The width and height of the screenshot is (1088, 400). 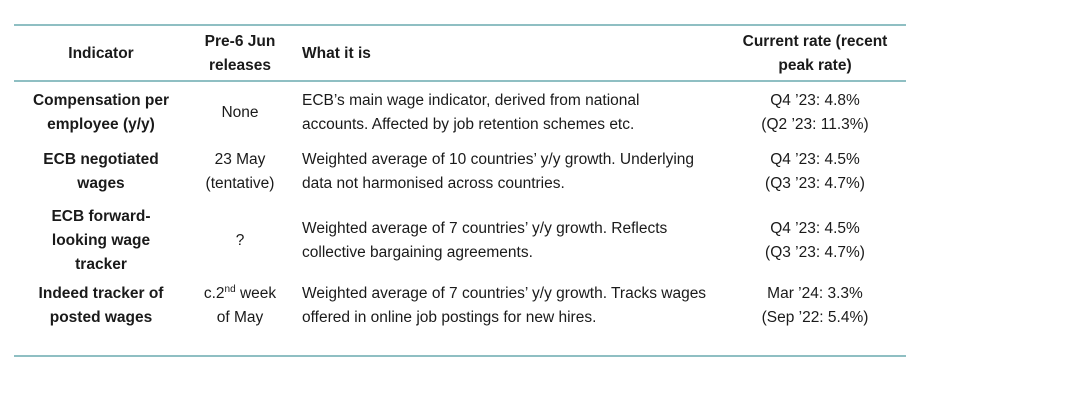 What do you see at coordinates (101, 171) in the screenshot?
I see `indicator-cell: ECB negotiated wages` at bounding box center [101, 171].